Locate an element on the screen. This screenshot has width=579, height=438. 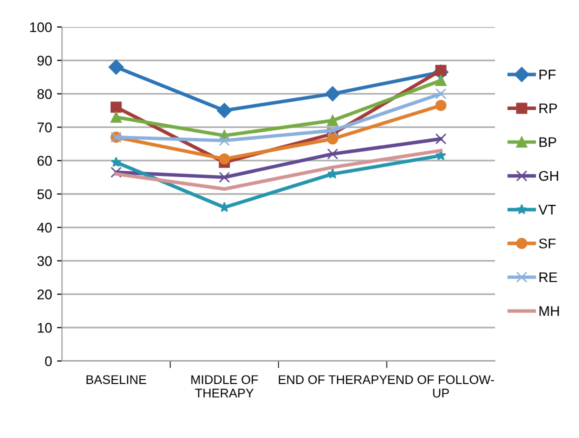
y-tick-label: 100 is located at coordinates (41, 27).